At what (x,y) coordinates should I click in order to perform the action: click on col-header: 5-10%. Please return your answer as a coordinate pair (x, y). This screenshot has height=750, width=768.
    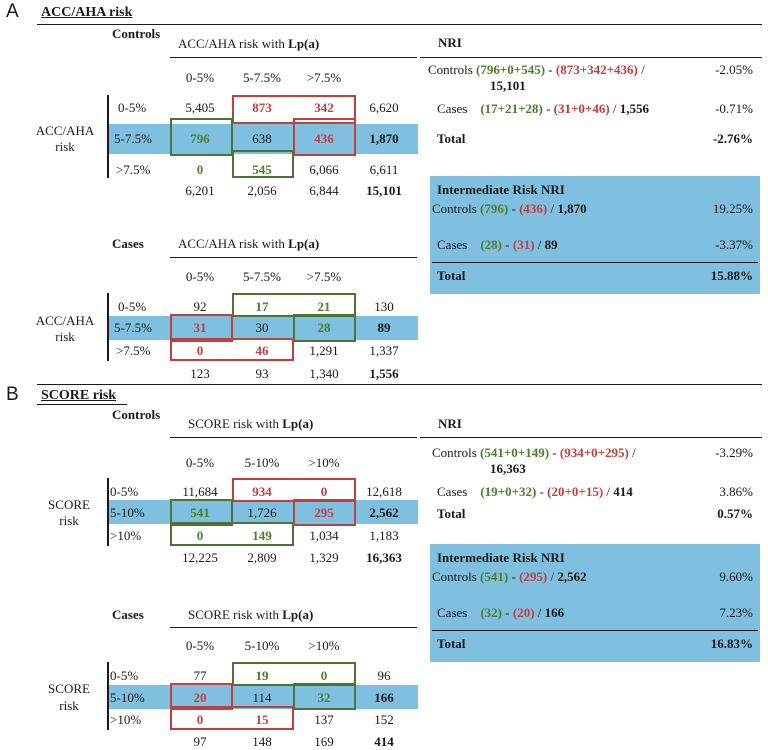
    Looking at the image, I should click on (262, 645).